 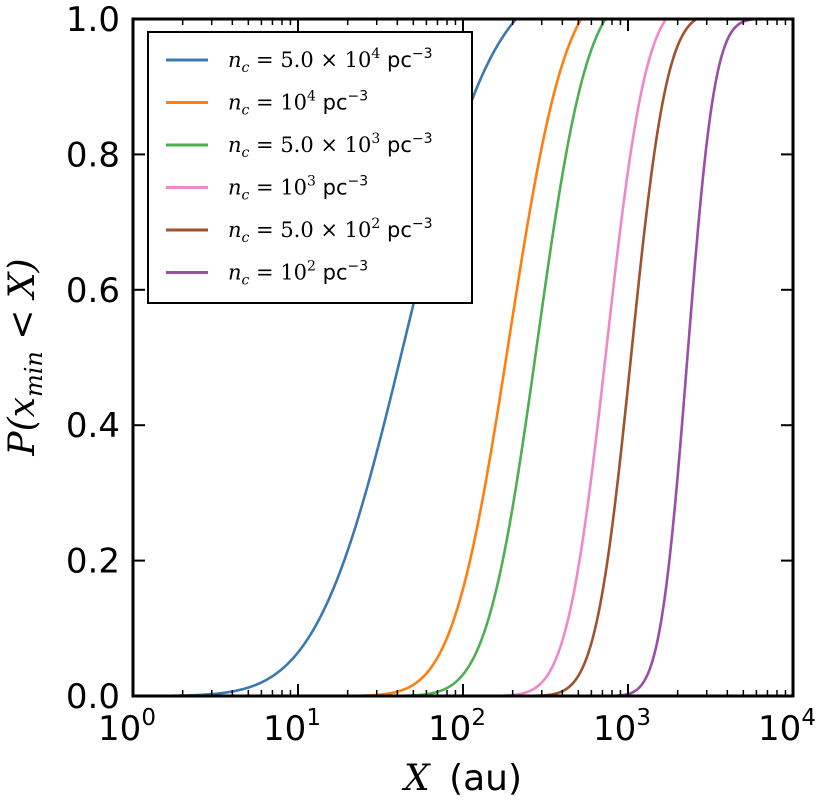 I want to click on x-tick-label: 10², so click(x=457, y=727).